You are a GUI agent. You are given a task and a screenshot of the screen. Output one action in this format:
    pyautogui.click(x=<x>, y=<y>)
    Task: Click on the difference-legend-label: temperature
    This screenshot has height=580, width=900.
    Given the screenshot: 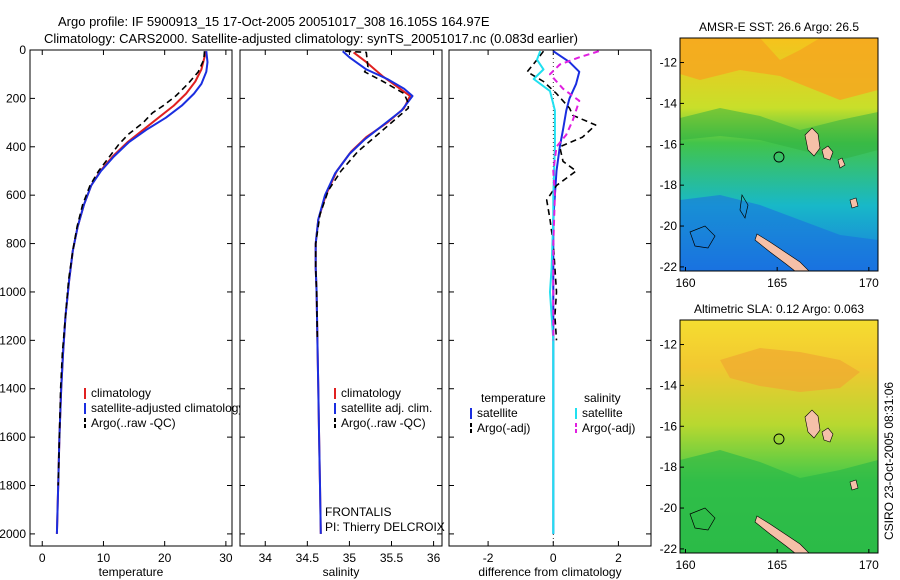 What is the action you would take?
    pyautogui.click(x=513, y=398)
    